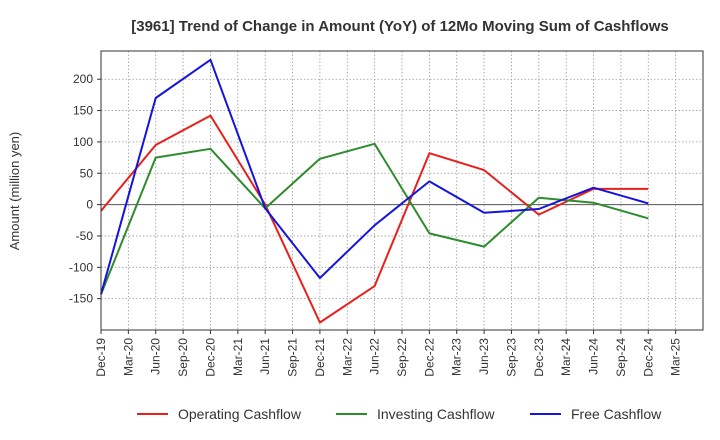 This screenshot has height=440, width=720. Describe the element at coordinates (89, 205) in the screenshot. I see `y-tick-label: 0` at that location.